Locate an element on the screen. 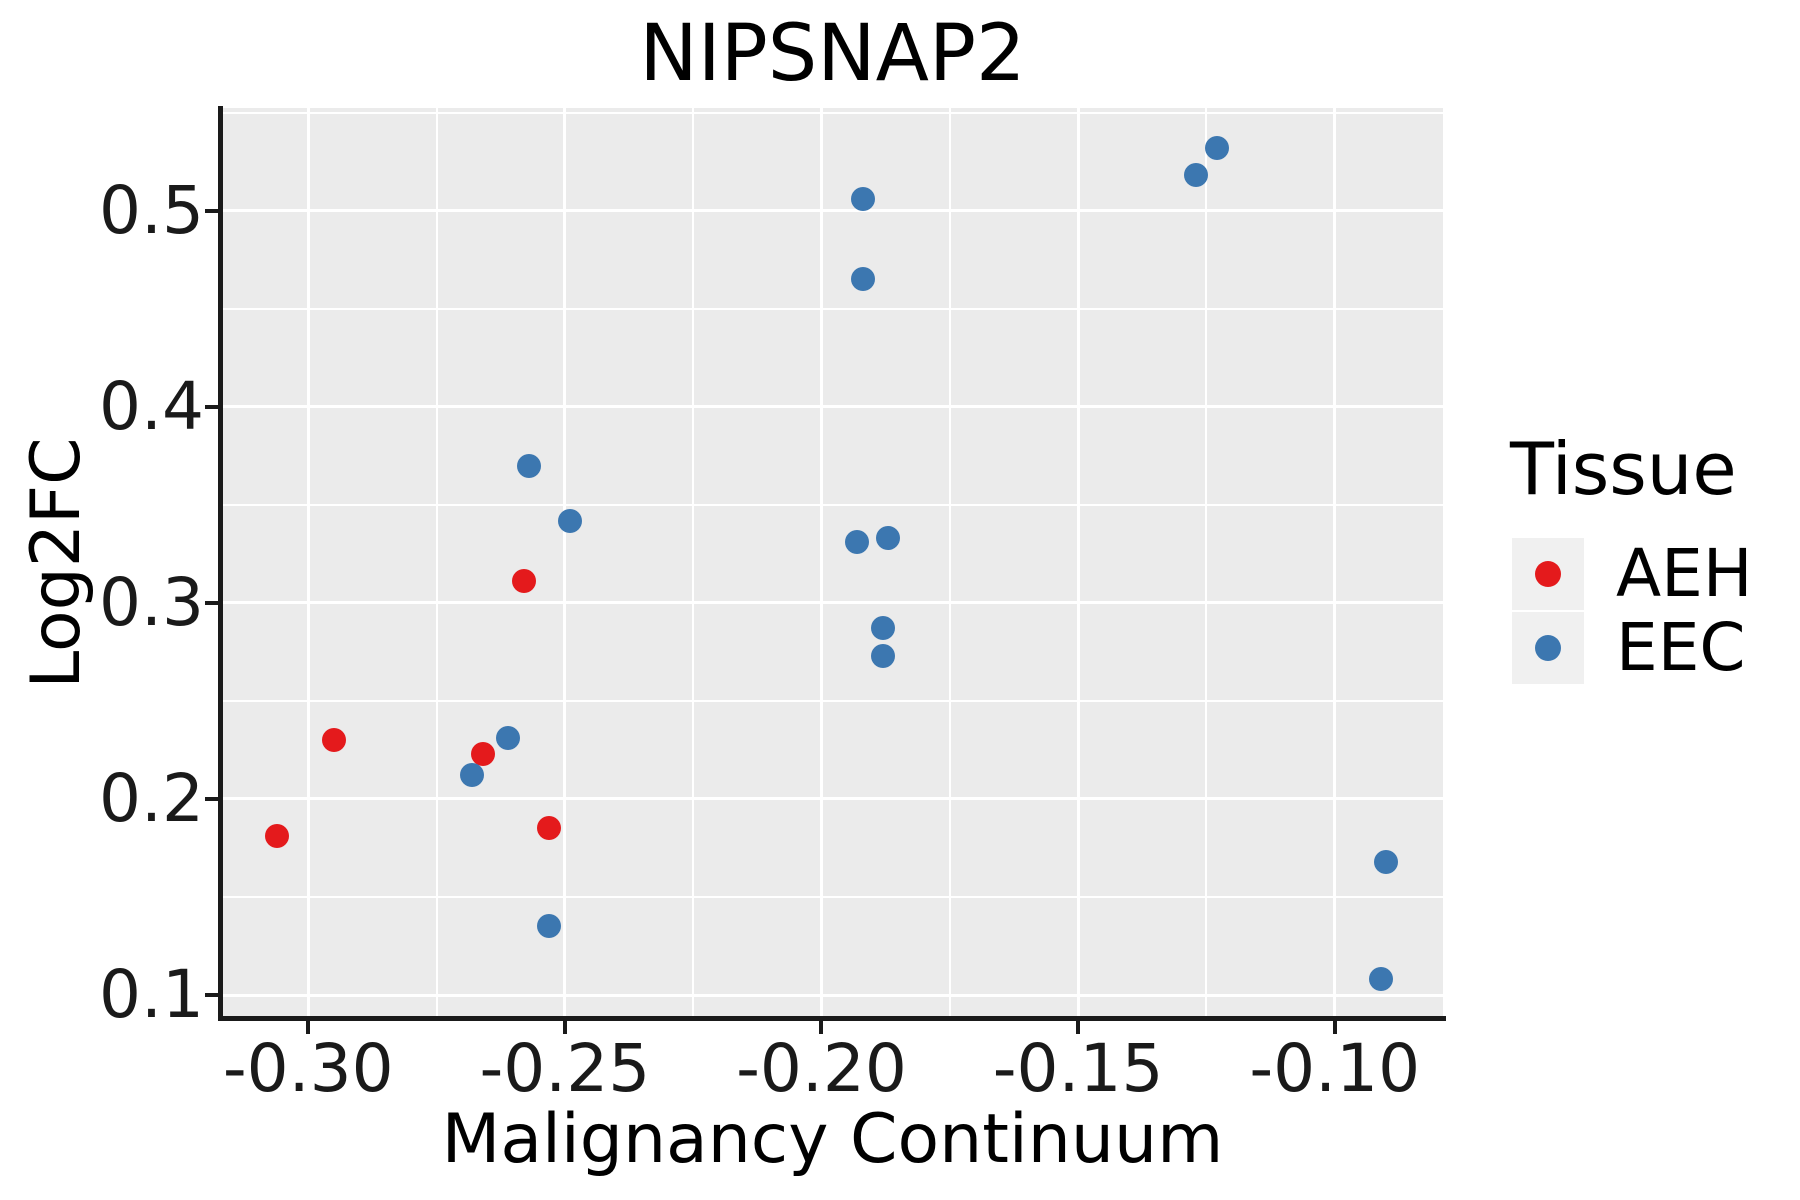 Image resolution: width=1800 pixels, height=1200 pixels. x-tick-label: -0.10 is located at coordinates (1335, 1068).